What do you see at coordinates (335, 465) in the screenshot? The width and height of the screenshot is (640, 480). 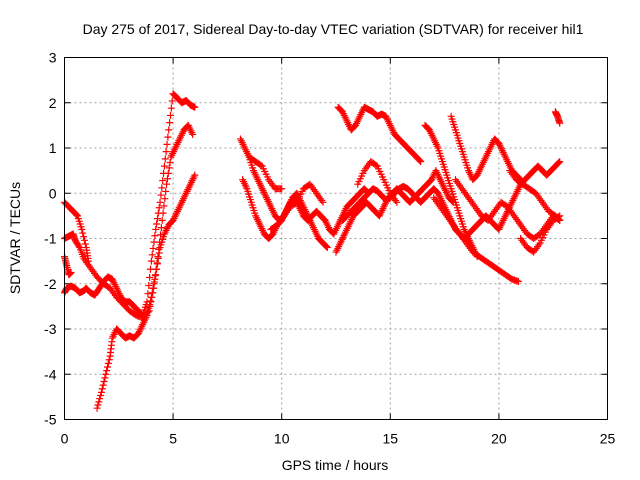 I see `x-axis-label: GPS time / hours` at bounding box center [335, 465].